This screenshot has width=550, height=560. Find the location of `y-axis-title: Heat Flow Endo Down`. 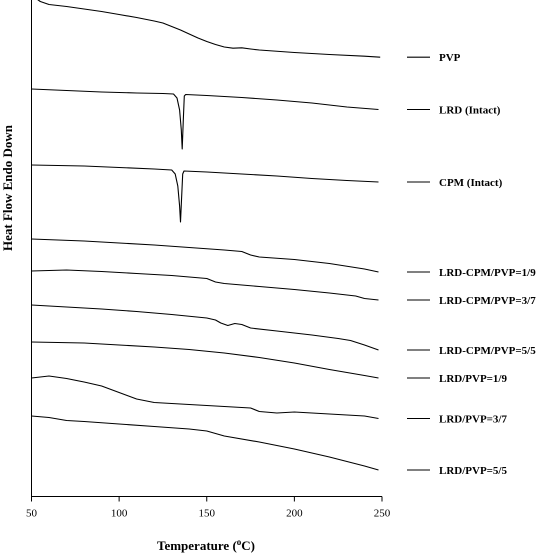

y-axis-title: Heat Flow Endo Down is located at coordinates (7, 187).